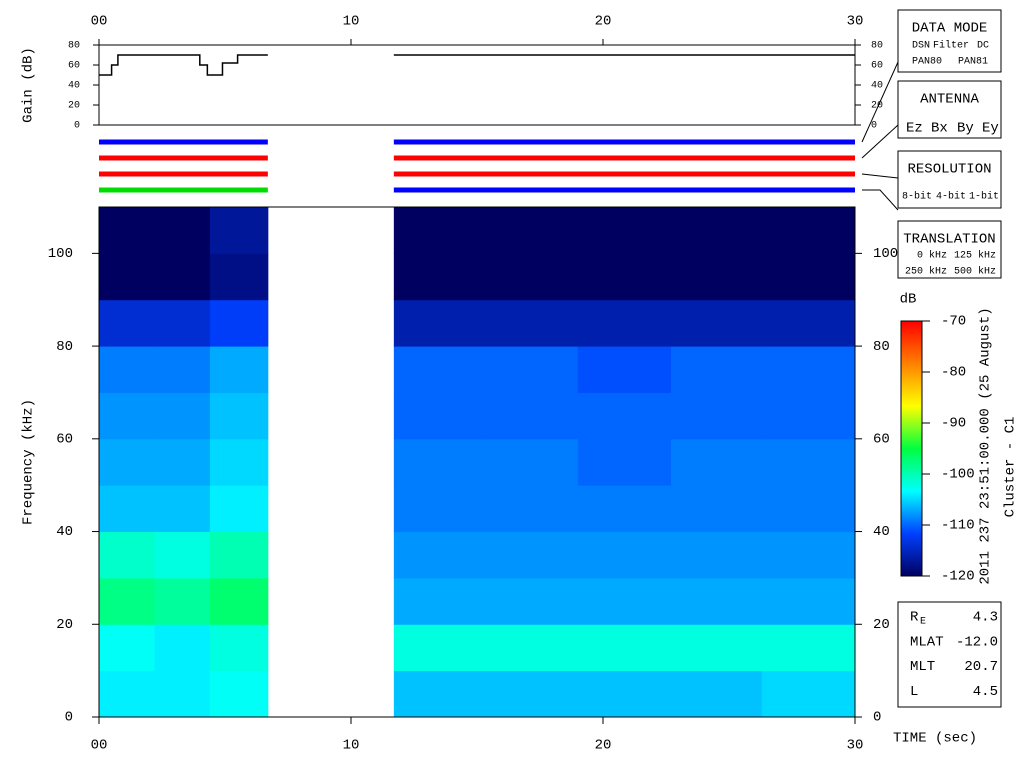  I want to click on legend-item: 0 kHz, so click(932, 256).